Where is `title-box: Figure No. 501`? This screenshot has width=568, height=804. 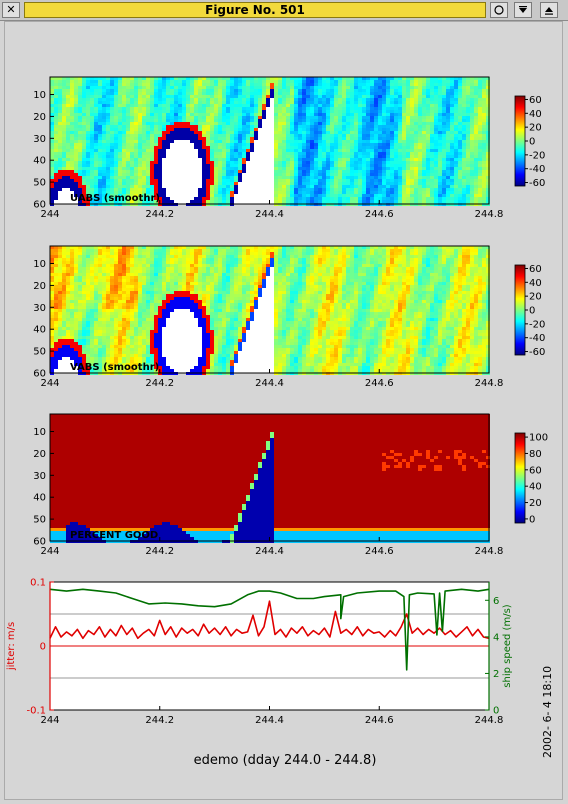 title-box: Figure No. 501 is located at coordinates (255, 10).